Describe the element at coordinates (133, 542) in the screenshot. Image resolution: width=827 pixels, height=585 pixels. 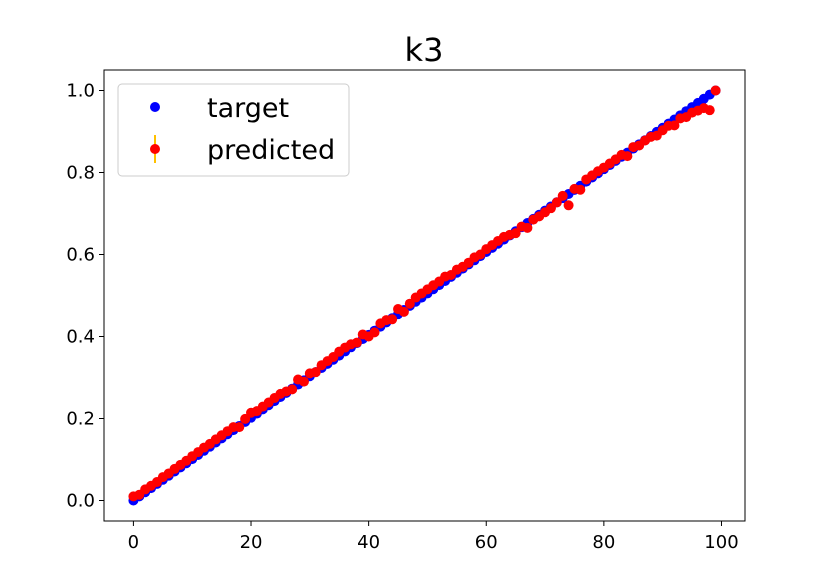
I see `x-tick-label: 0` at that location.